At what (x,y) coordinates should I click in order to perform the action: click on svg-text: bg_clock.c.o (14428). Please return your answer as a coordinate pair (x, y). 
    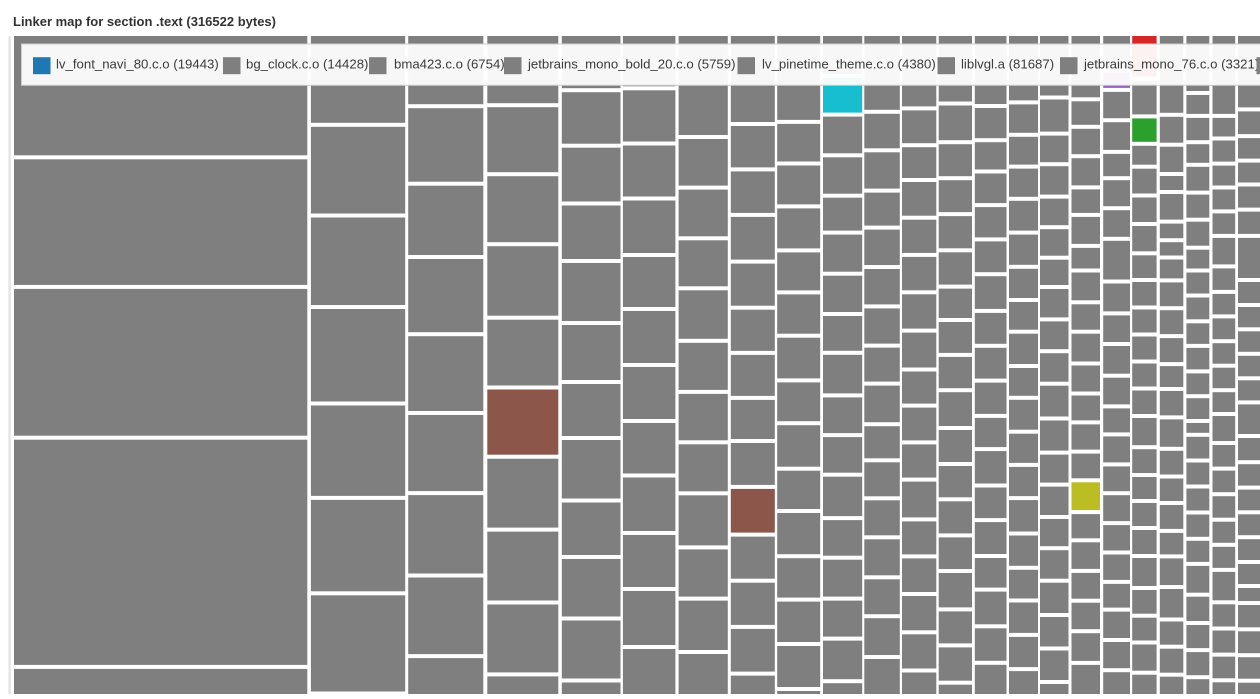
    Looking at the image, I should click on (307, 64).